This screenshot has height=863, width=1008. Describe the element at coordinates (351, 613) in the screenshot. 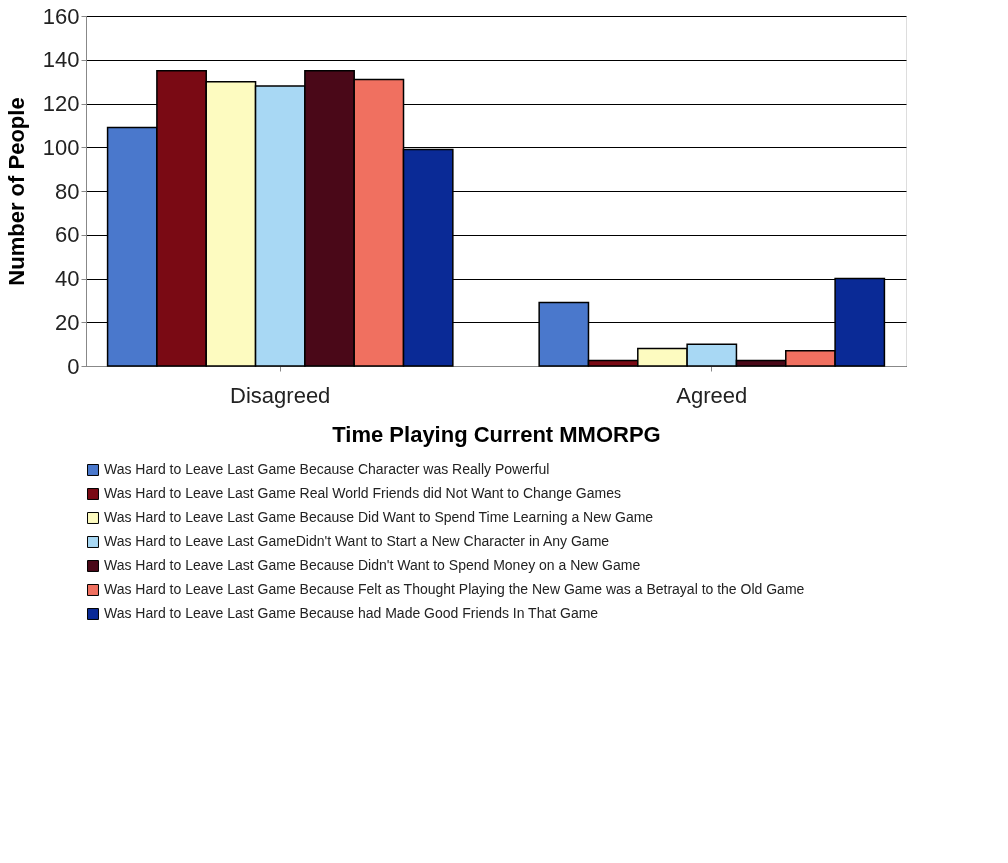

I see `legend-label: Was Hard to Leave Last Game Because had Made Good Friends In That Game` at that location.